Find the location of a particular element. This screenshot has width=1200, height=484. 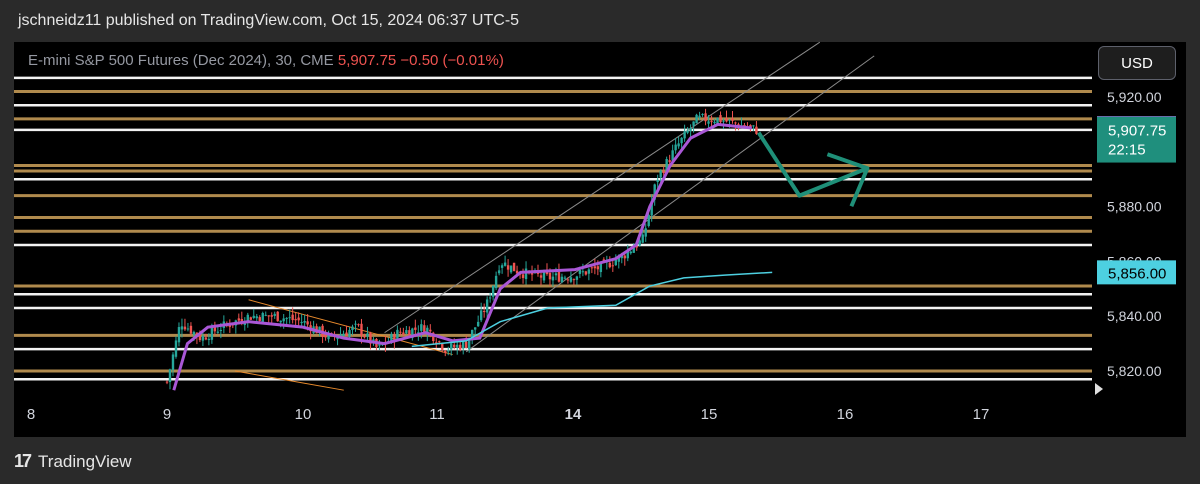

scroll-to-latest-icon is located at coordinates (1099, 389).